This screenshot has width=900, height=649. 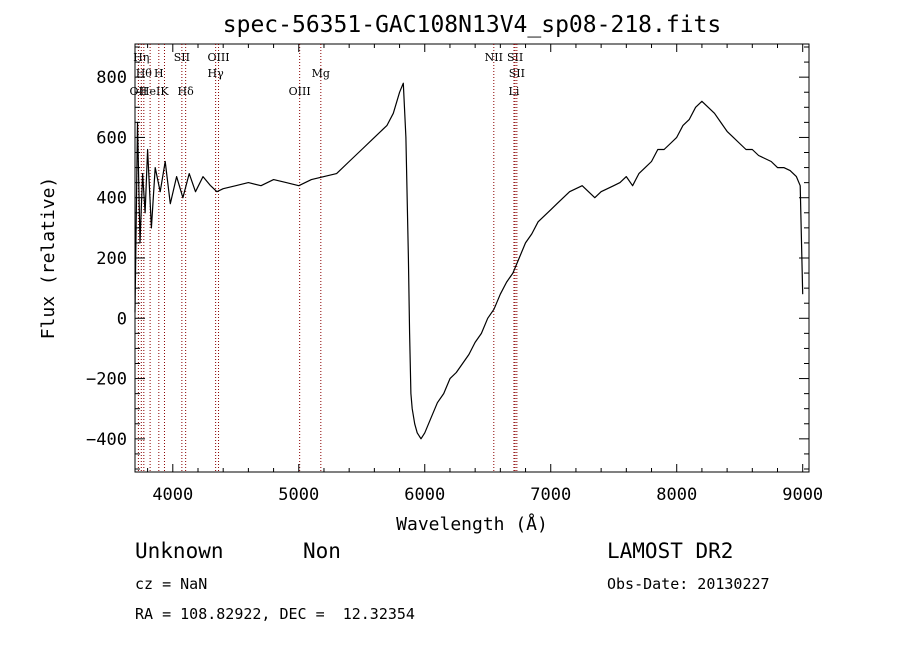 What do you see at coordinates (216, 73) in the screenshot?
I see `spectral-line-label: Hγ` at bounding box center [216, 73].